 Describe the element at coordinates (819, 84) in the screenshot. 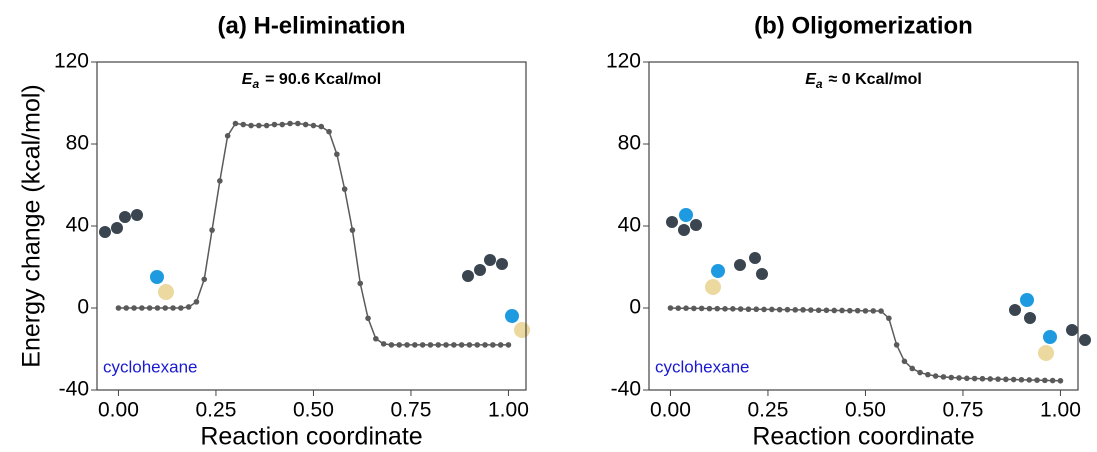

I see `annotation-subscript: a` at that location.